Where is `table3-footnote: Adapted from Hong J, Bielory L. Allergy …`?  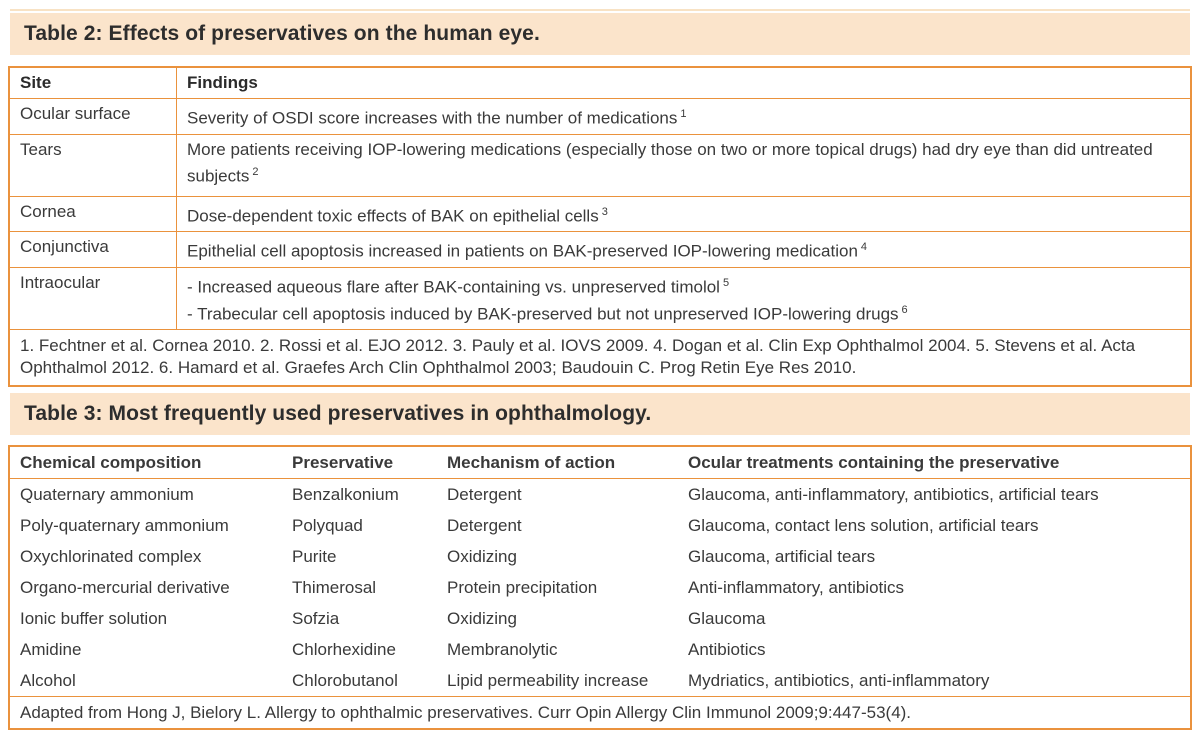
table3-footnote: Adapted from Hong J, Bielory L. Allergy … is located at coordinates (600, 712).